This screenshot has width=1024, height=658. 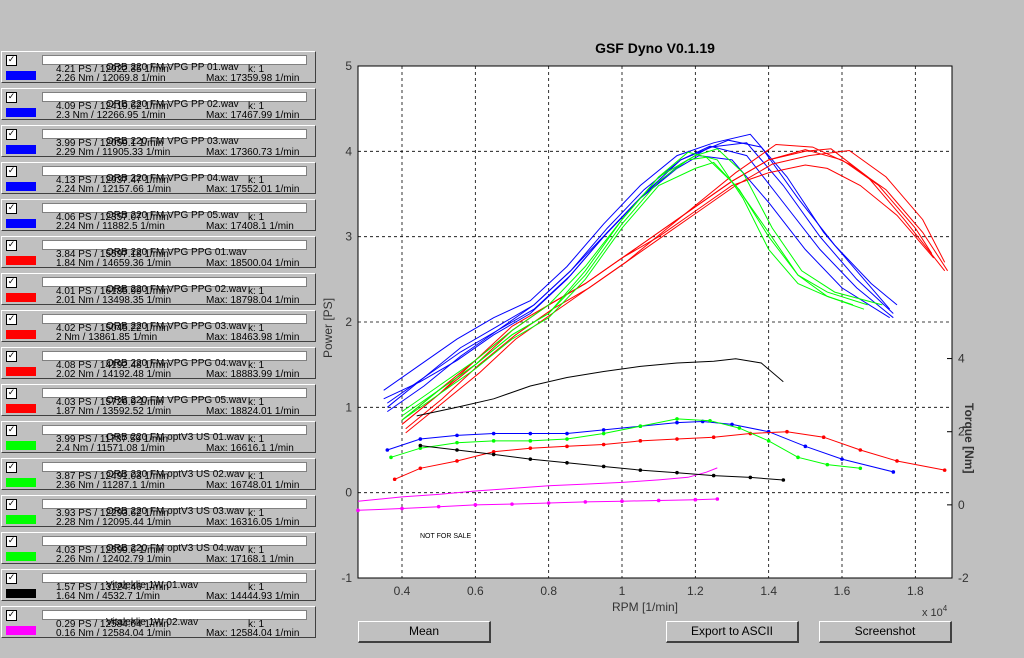 What do you see at coordinates (112, 106) in the screenshot?
I see `run-power-peak: 4.09 PS / 12419.62 1/min` at bounding box center [112, 106].